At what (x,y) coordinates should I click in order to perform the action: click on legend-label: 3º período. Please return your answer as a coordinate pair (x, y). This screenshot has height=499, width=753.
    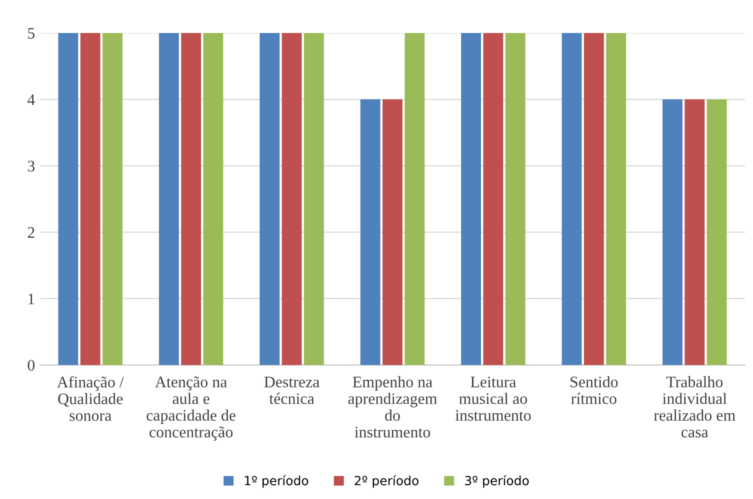
    Looking at the image, I should click on (497, 481).